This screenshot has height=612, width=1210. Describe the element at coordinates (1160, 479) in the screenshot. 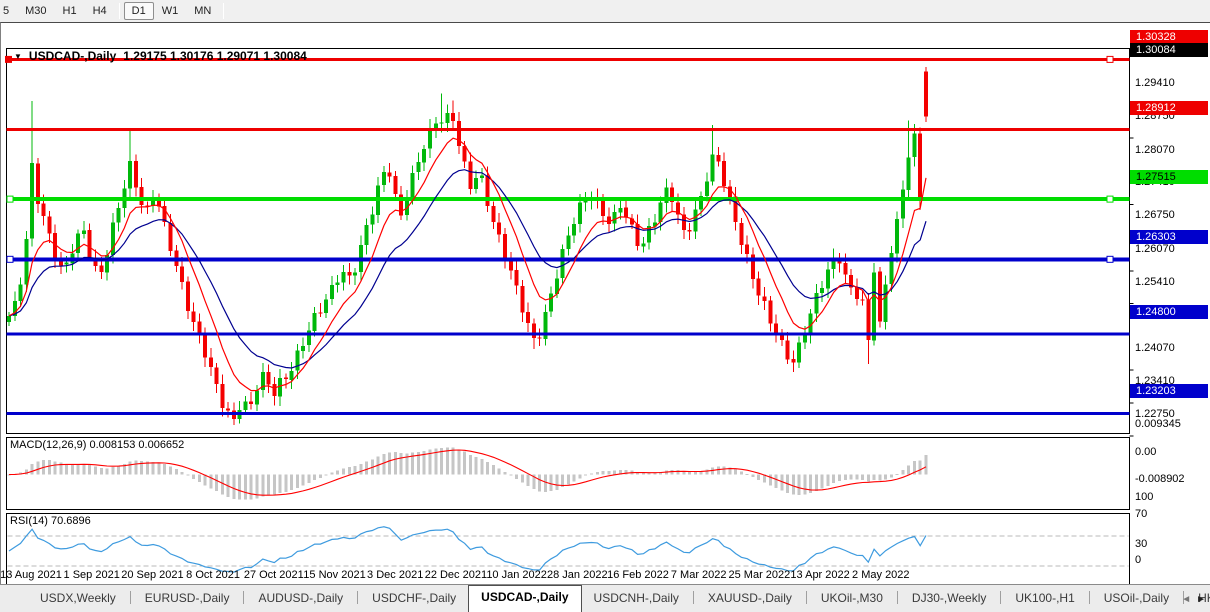

I see `macd-axis-label: -0.008902` at that location.